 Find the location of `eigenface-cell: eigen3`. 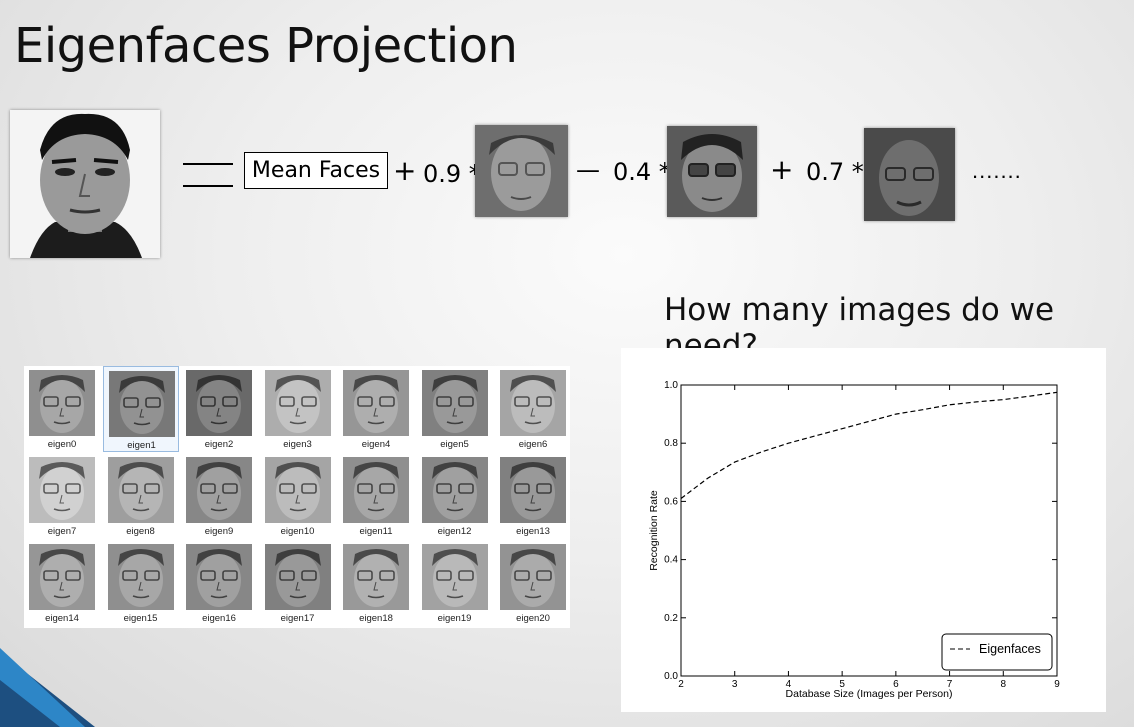

eigenface-cell: eigen3 is located at coordinates (298, 409).